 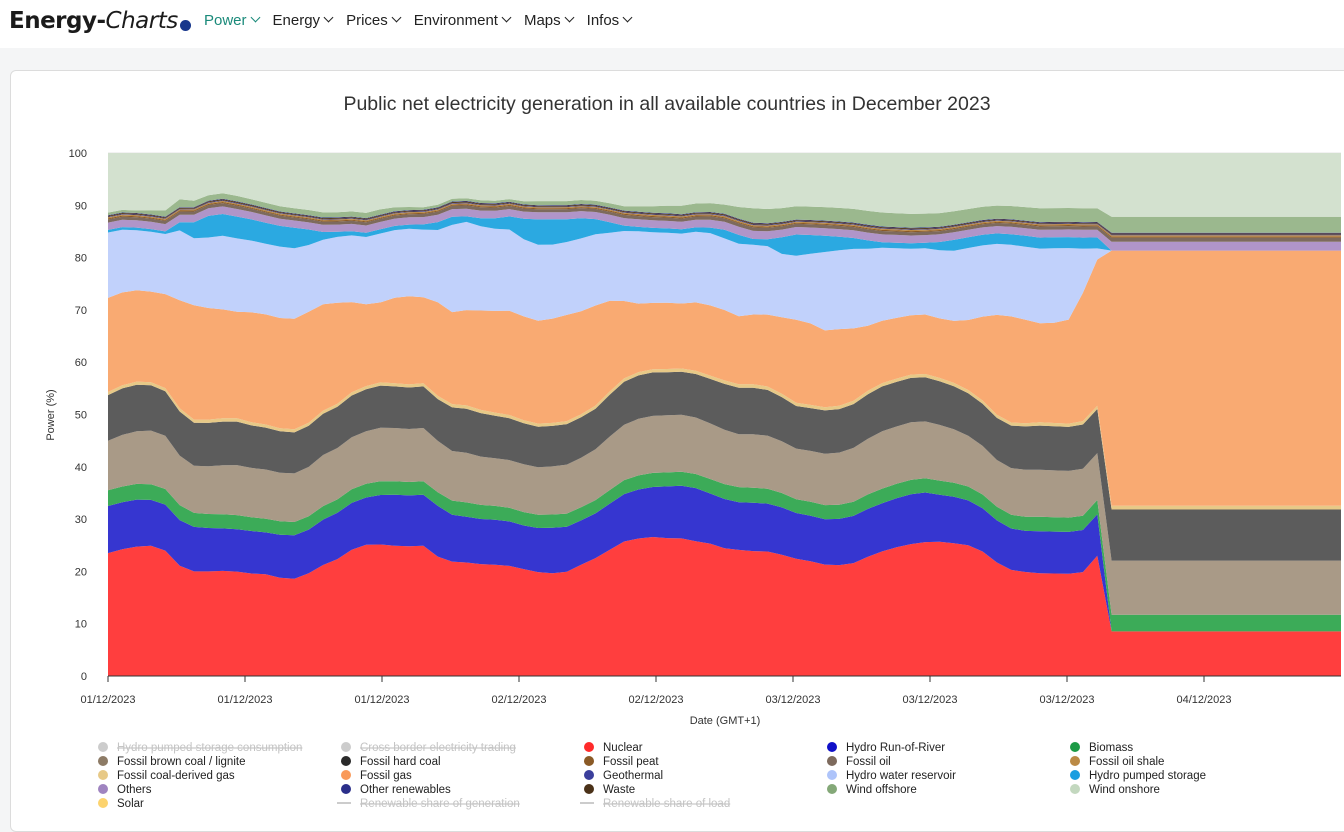 What do you see at coordinates (81, 520) in the screenshot?
I see `y-tick-label: 30` at bounding box center [81, 520].